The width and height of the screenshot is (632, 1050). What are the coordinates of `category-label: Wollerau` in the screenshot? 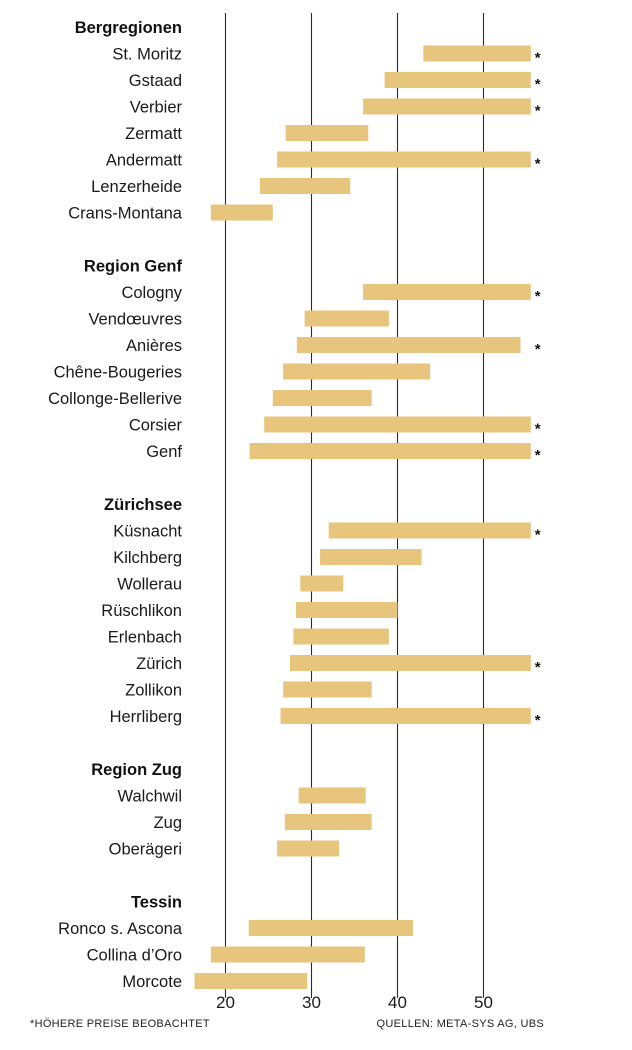 It's located at (149, 585).